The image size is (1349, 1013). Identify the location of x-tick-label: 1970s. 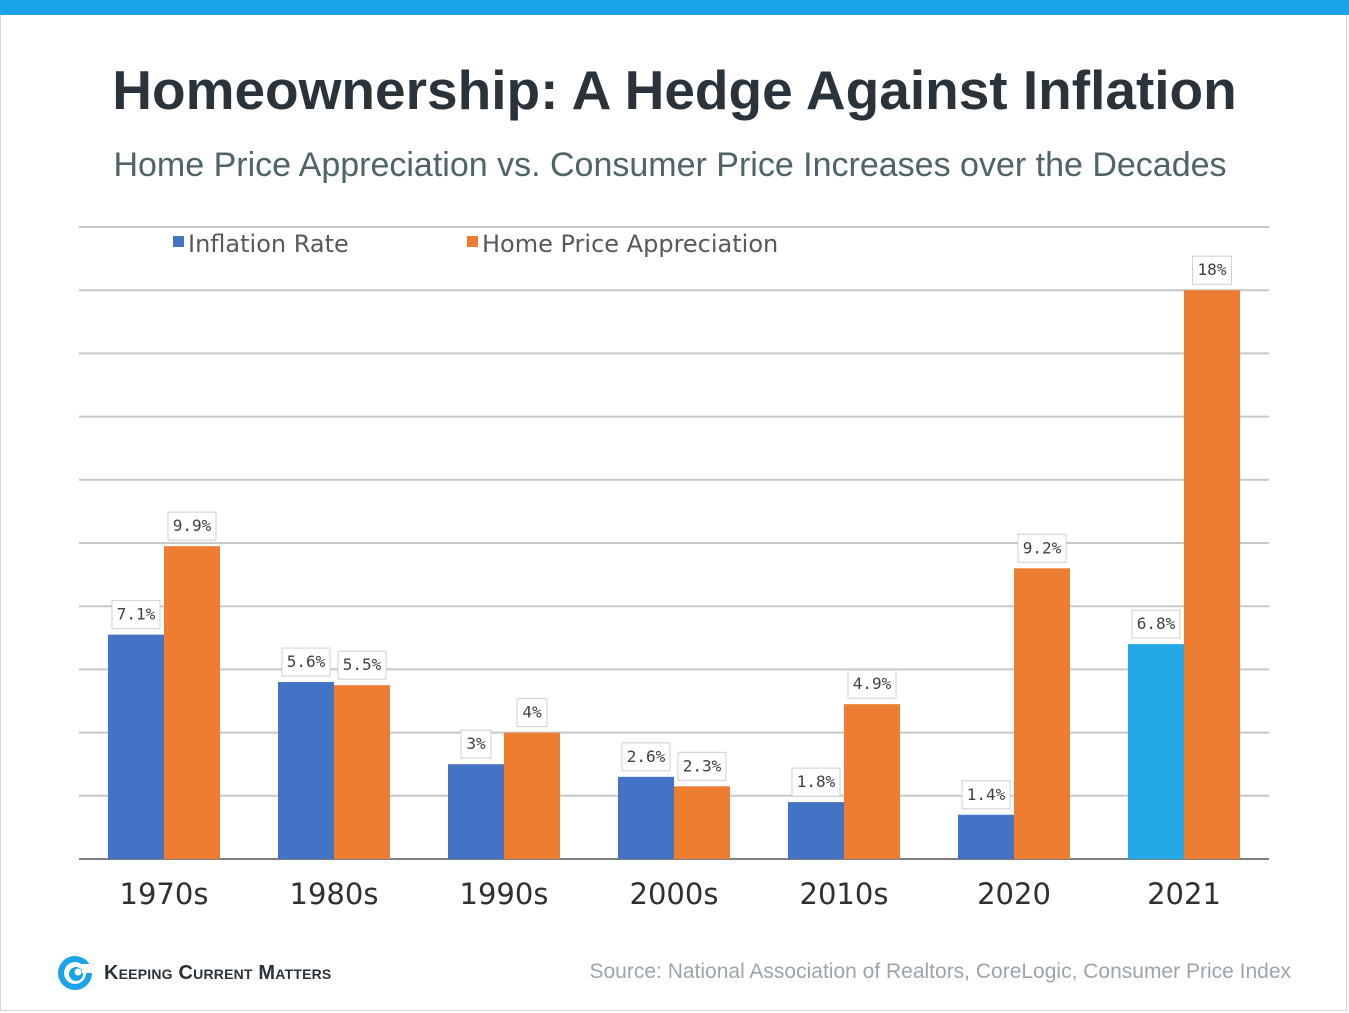
(164, 894).